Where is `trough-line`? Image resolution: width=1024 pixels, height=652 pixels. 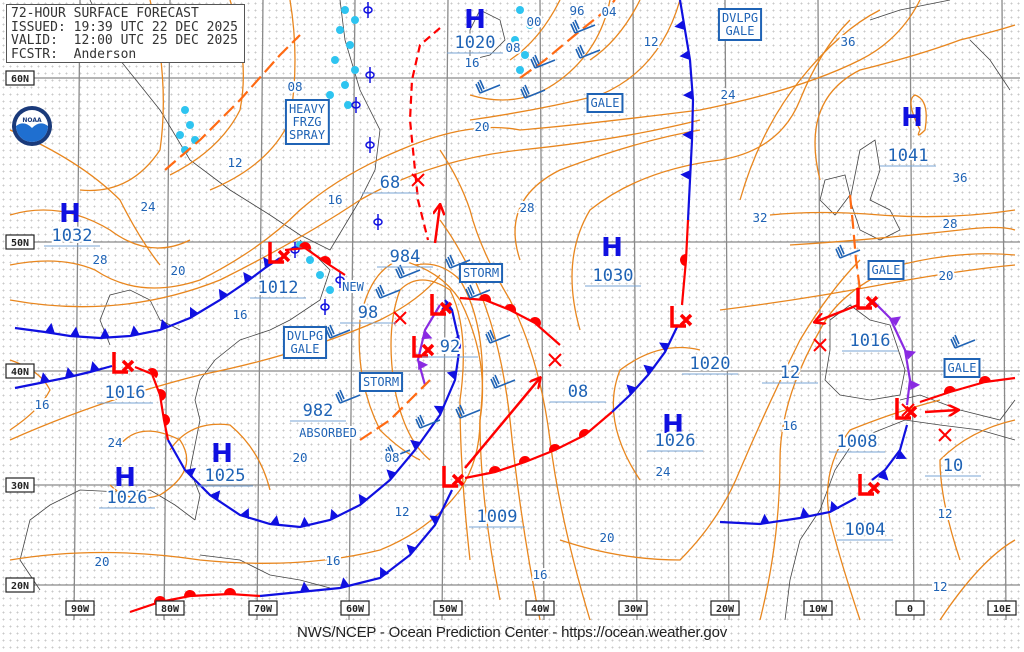 trough-line is located at coordinates (395, 410).